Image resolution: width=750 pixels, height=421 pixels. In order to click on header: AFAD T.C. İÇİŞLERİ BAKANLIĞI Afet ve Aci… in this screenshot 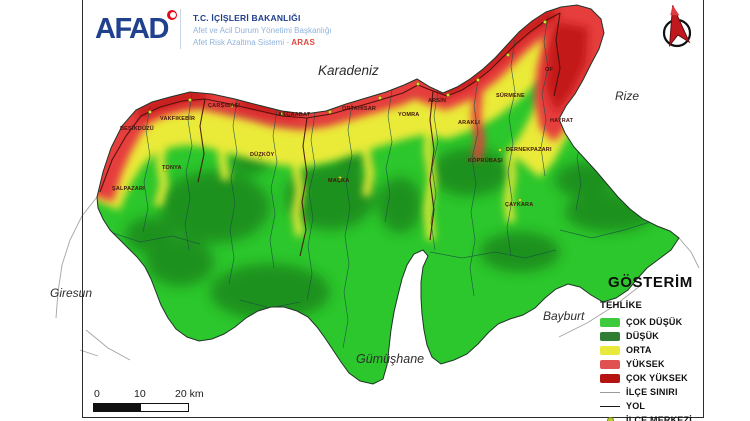, I will do `click(213, 29)`.